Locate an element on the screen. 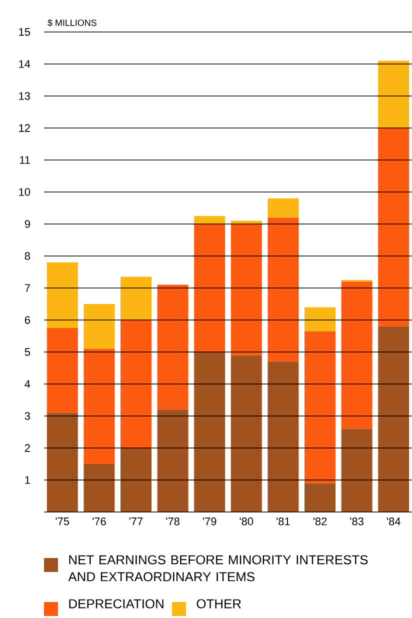  y-tick-label: 2 is located at coordinates (27, 448).